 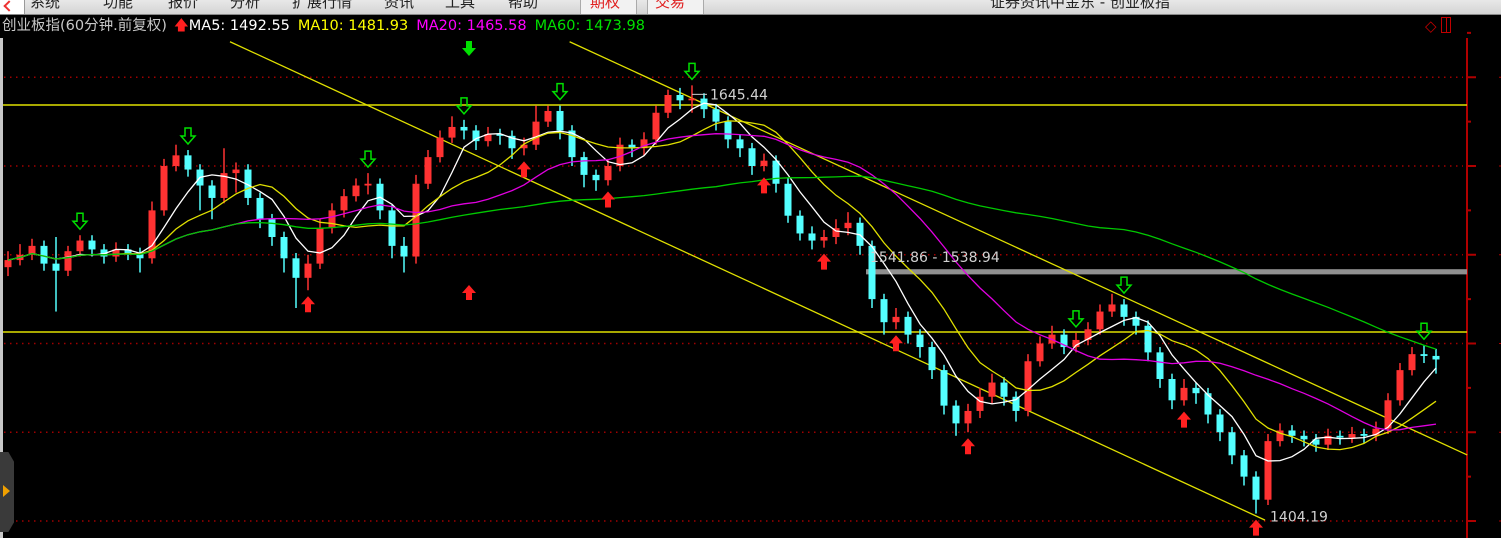 What do you see at coordinates (45, 5) in the screenshot?
I see `menu-item-system: 系统` at bounding box center [45, 5].